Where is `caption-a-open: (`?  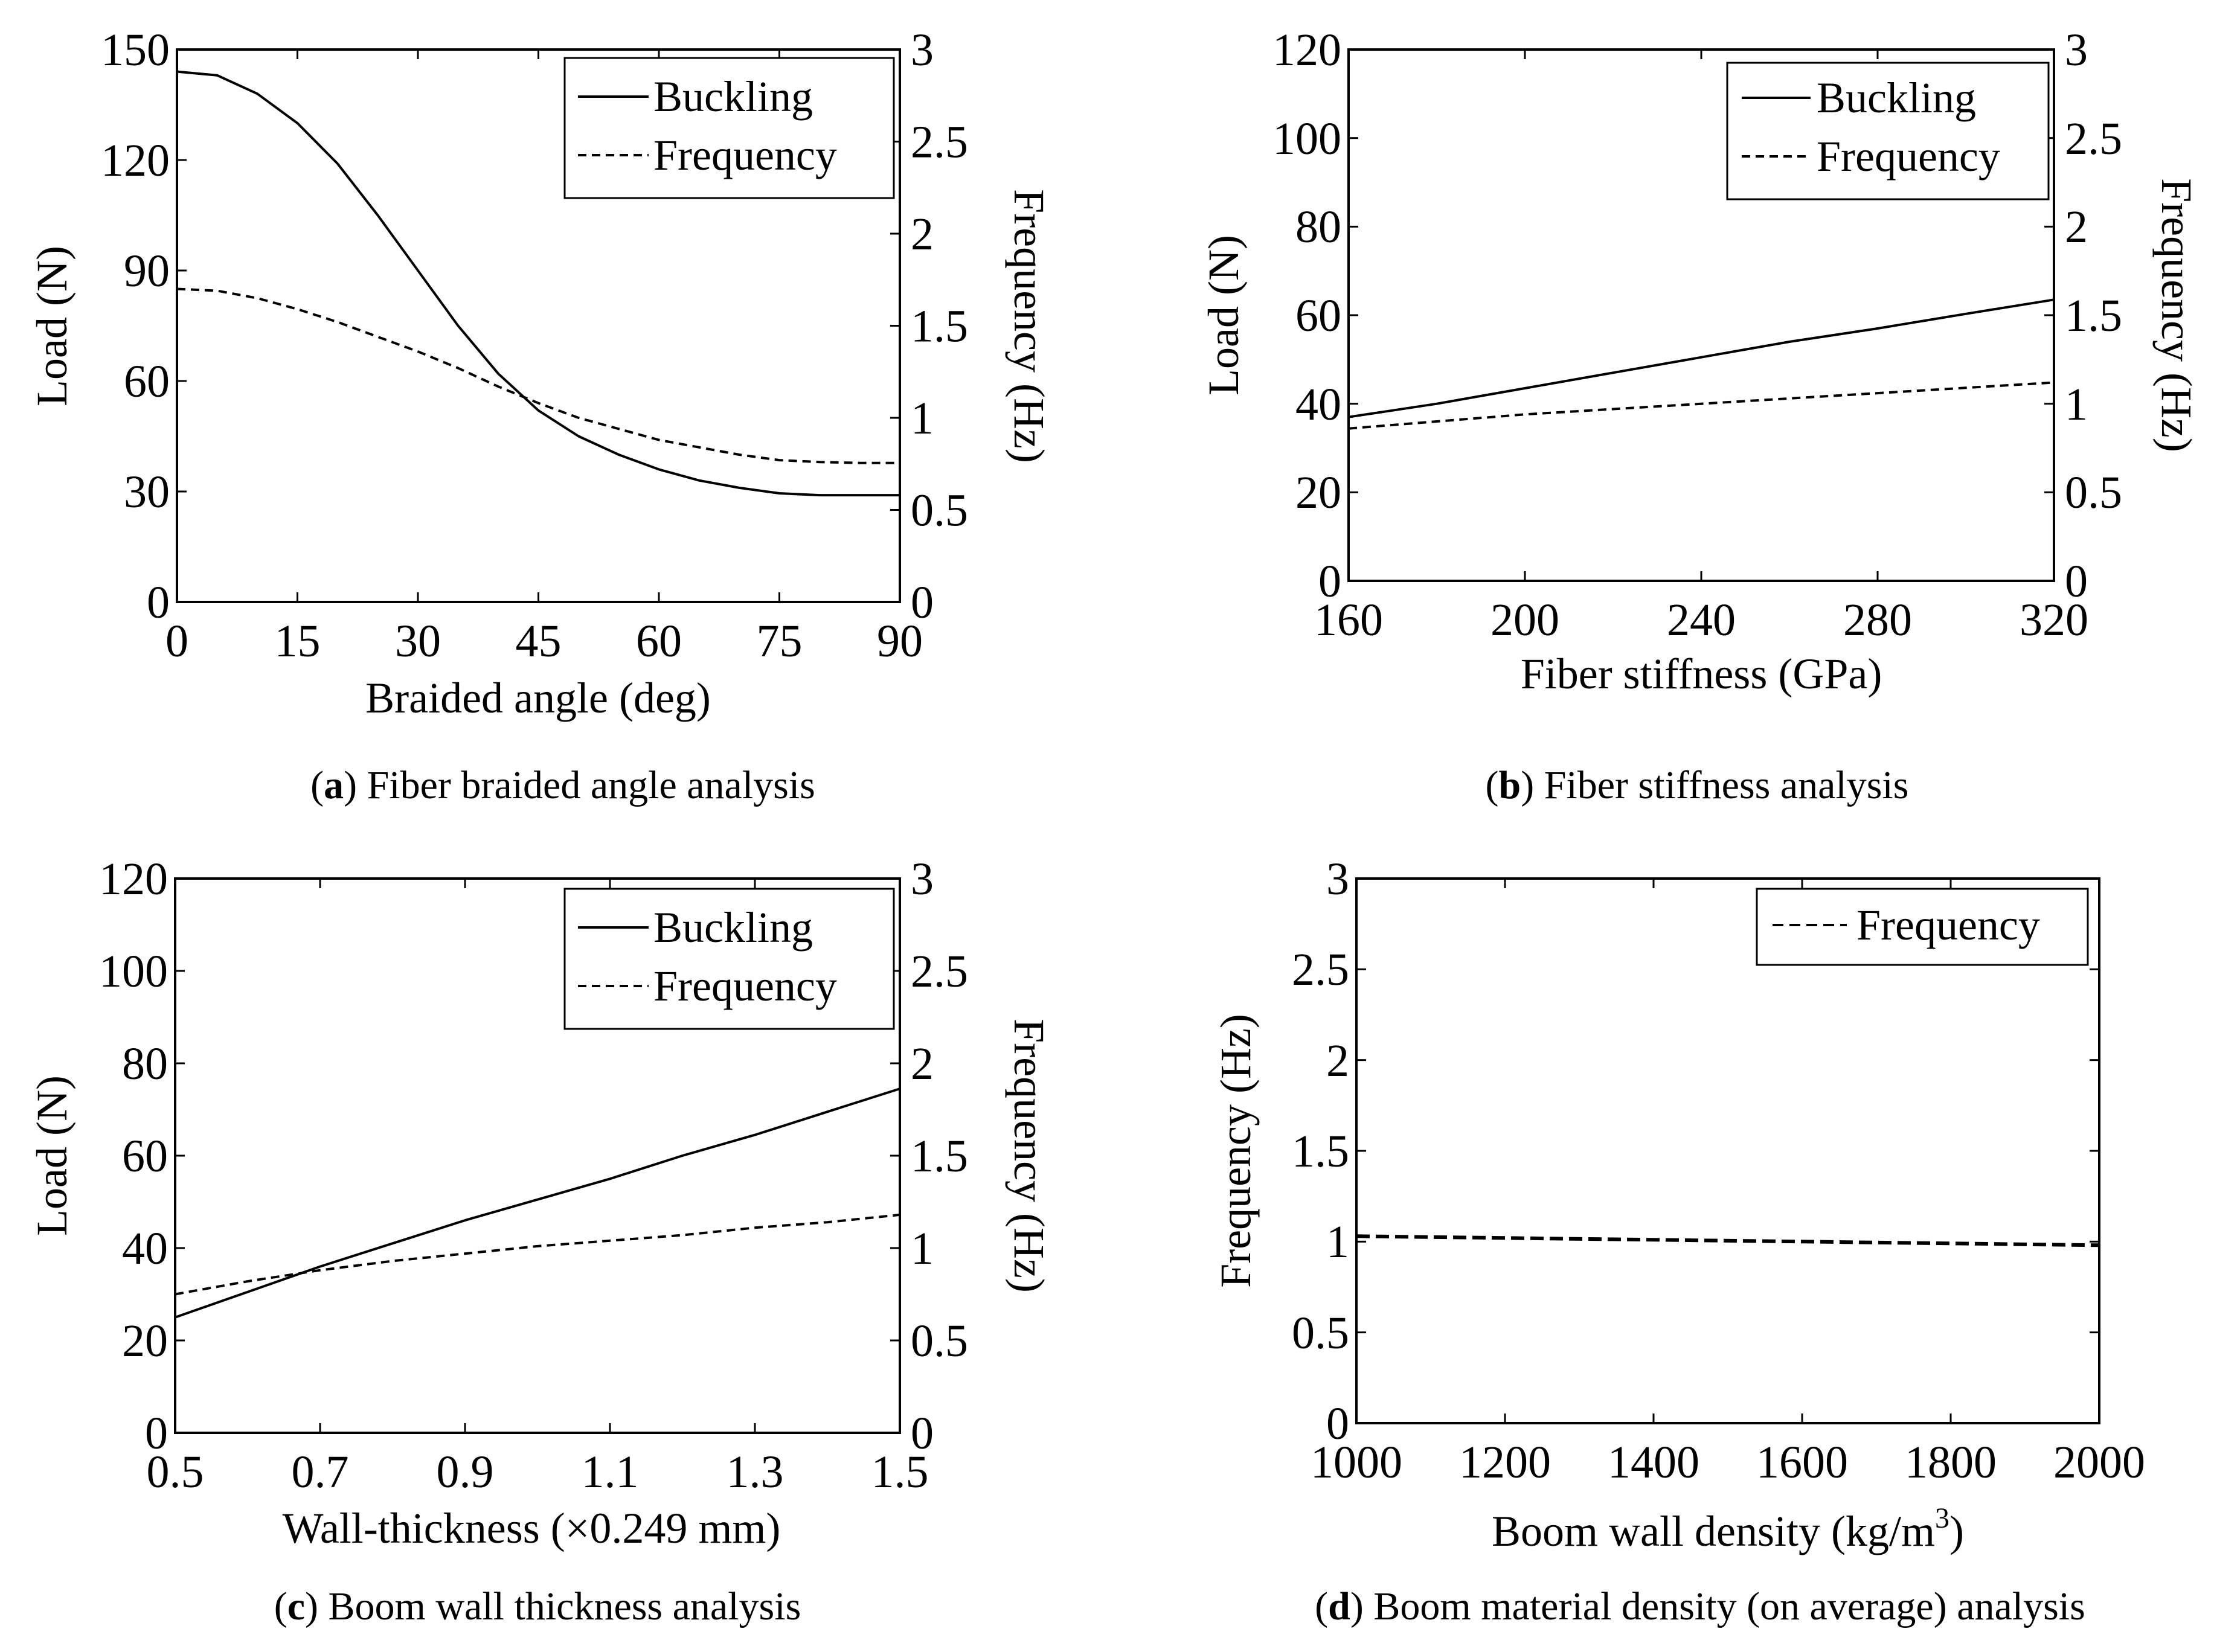
caption-a-open: ( is located at coordinates (317, 785).